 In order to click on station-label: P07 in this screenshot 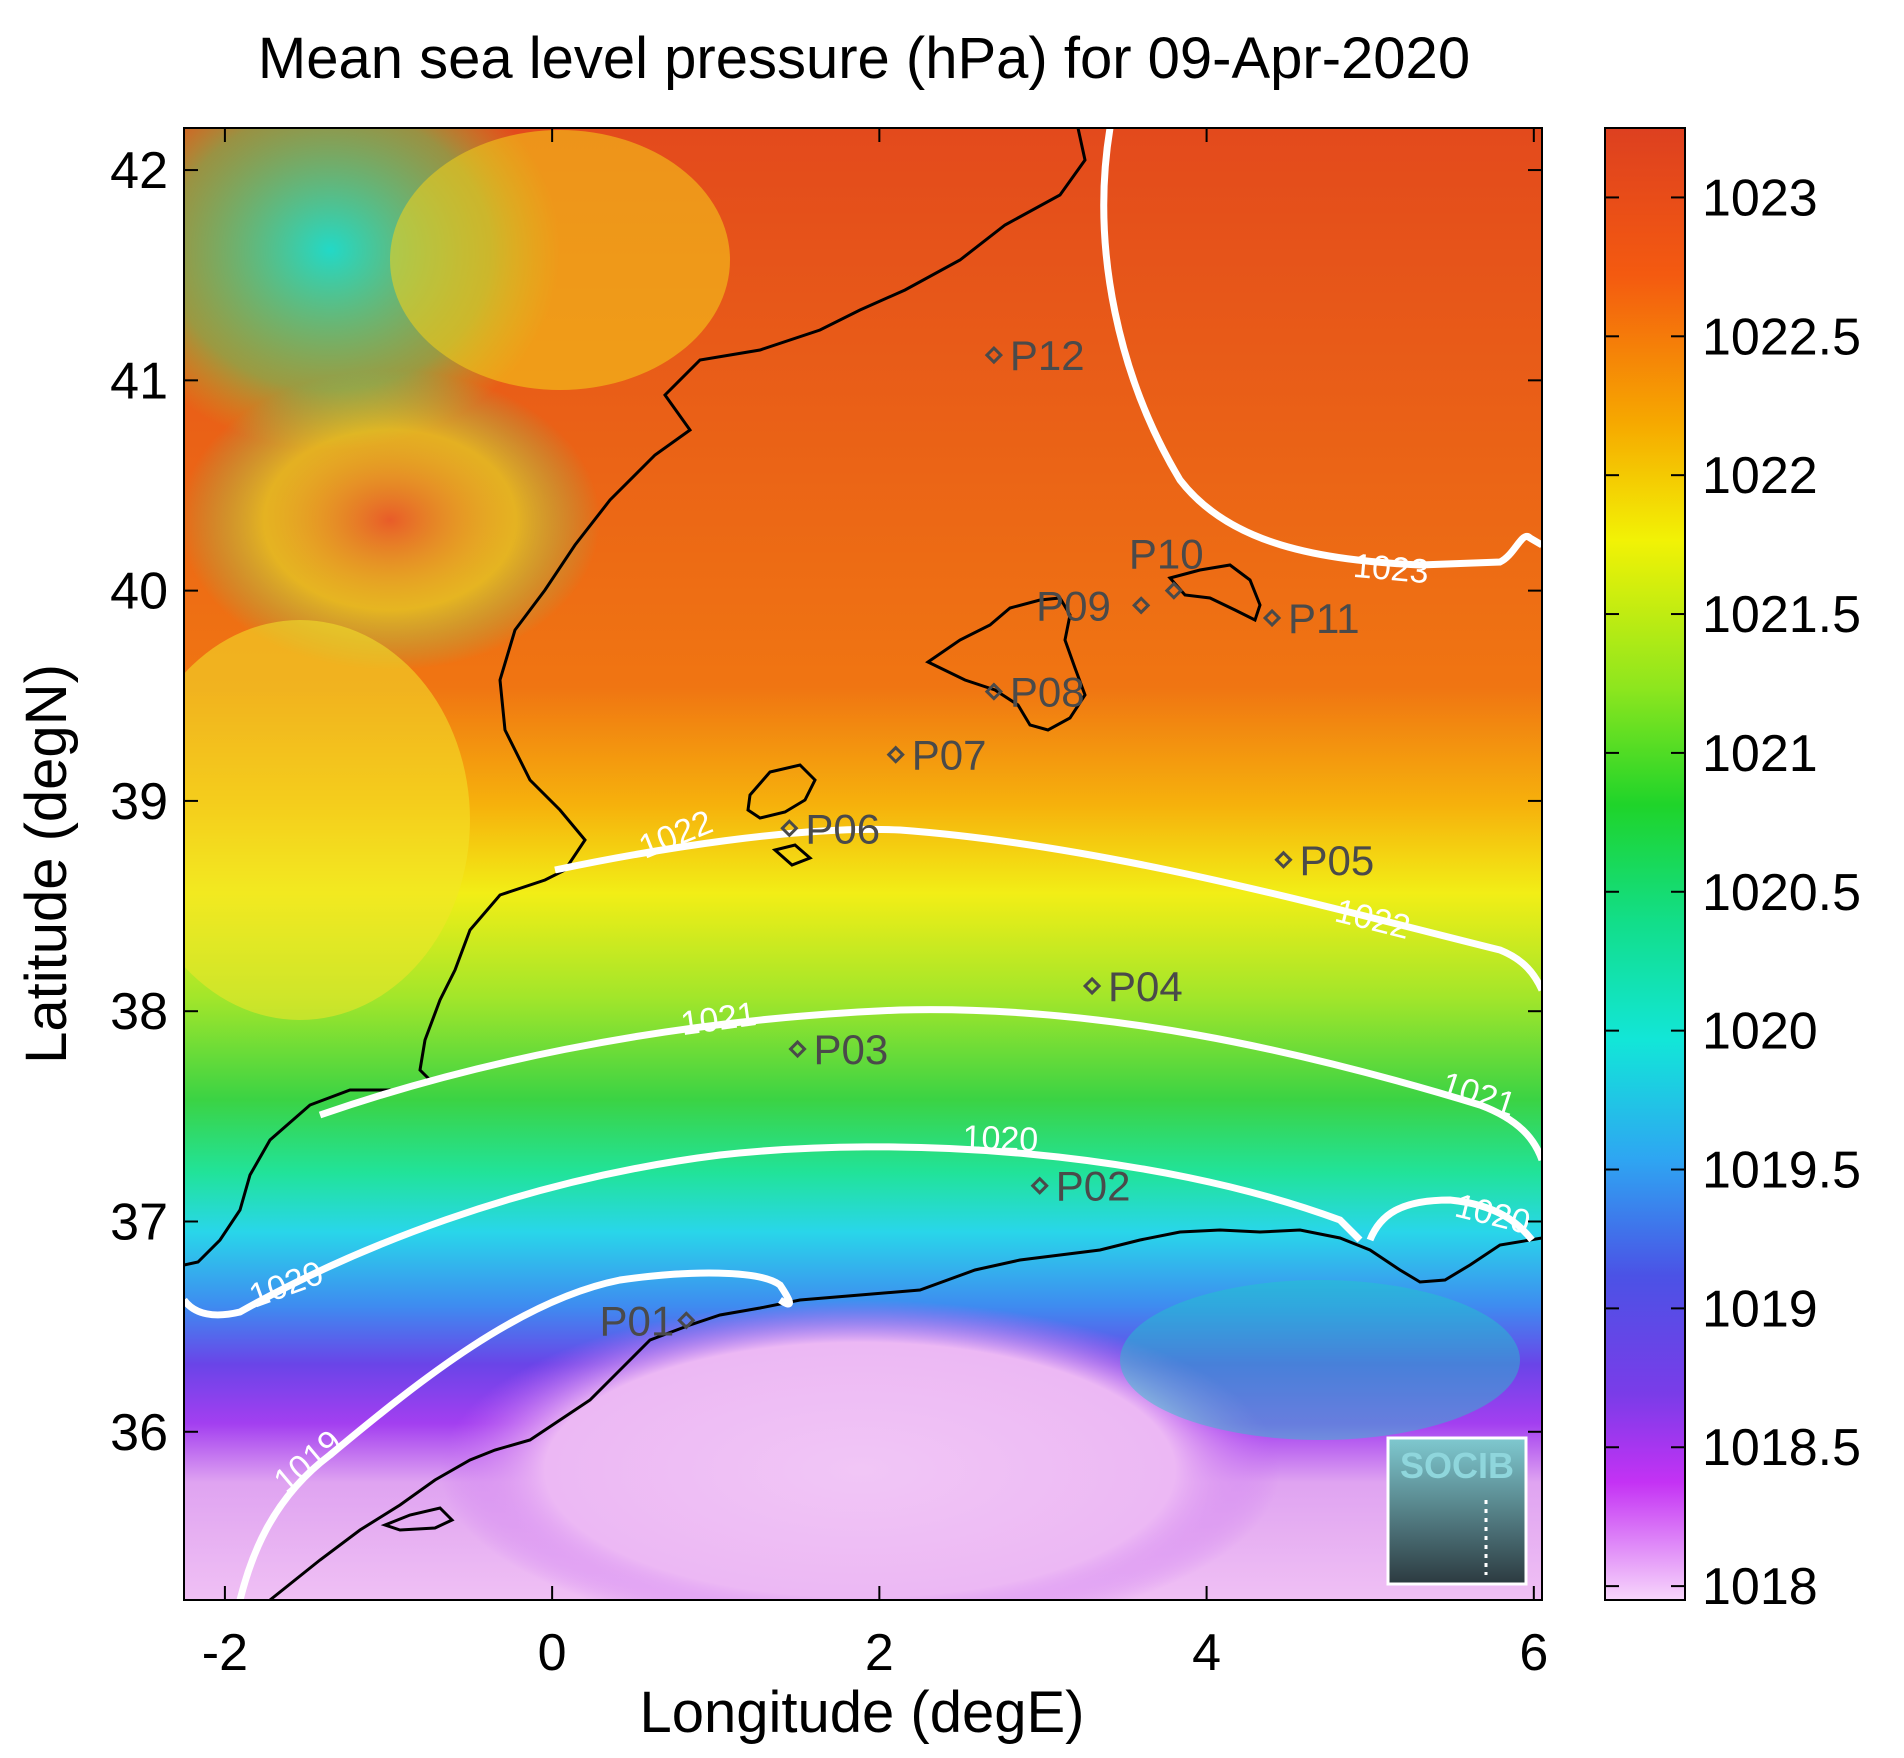, I will do `click(949, 755)`.